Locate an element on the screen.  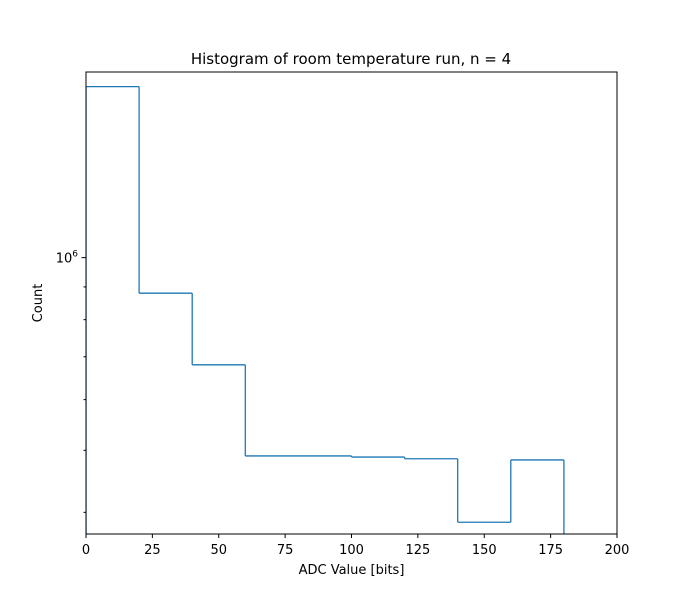
chart-title: Histogram of room temperature run, n = 4 is located at coordinates (351, 59).